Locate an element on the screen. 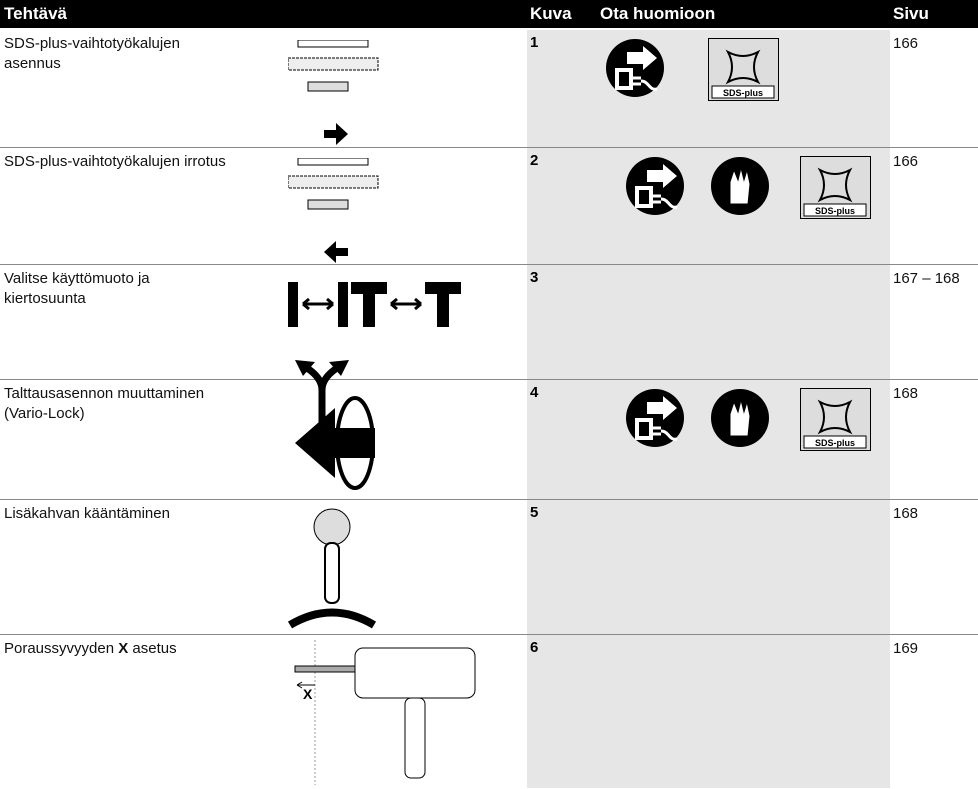  figure-number: 6 is located at coordinates (534, 647).